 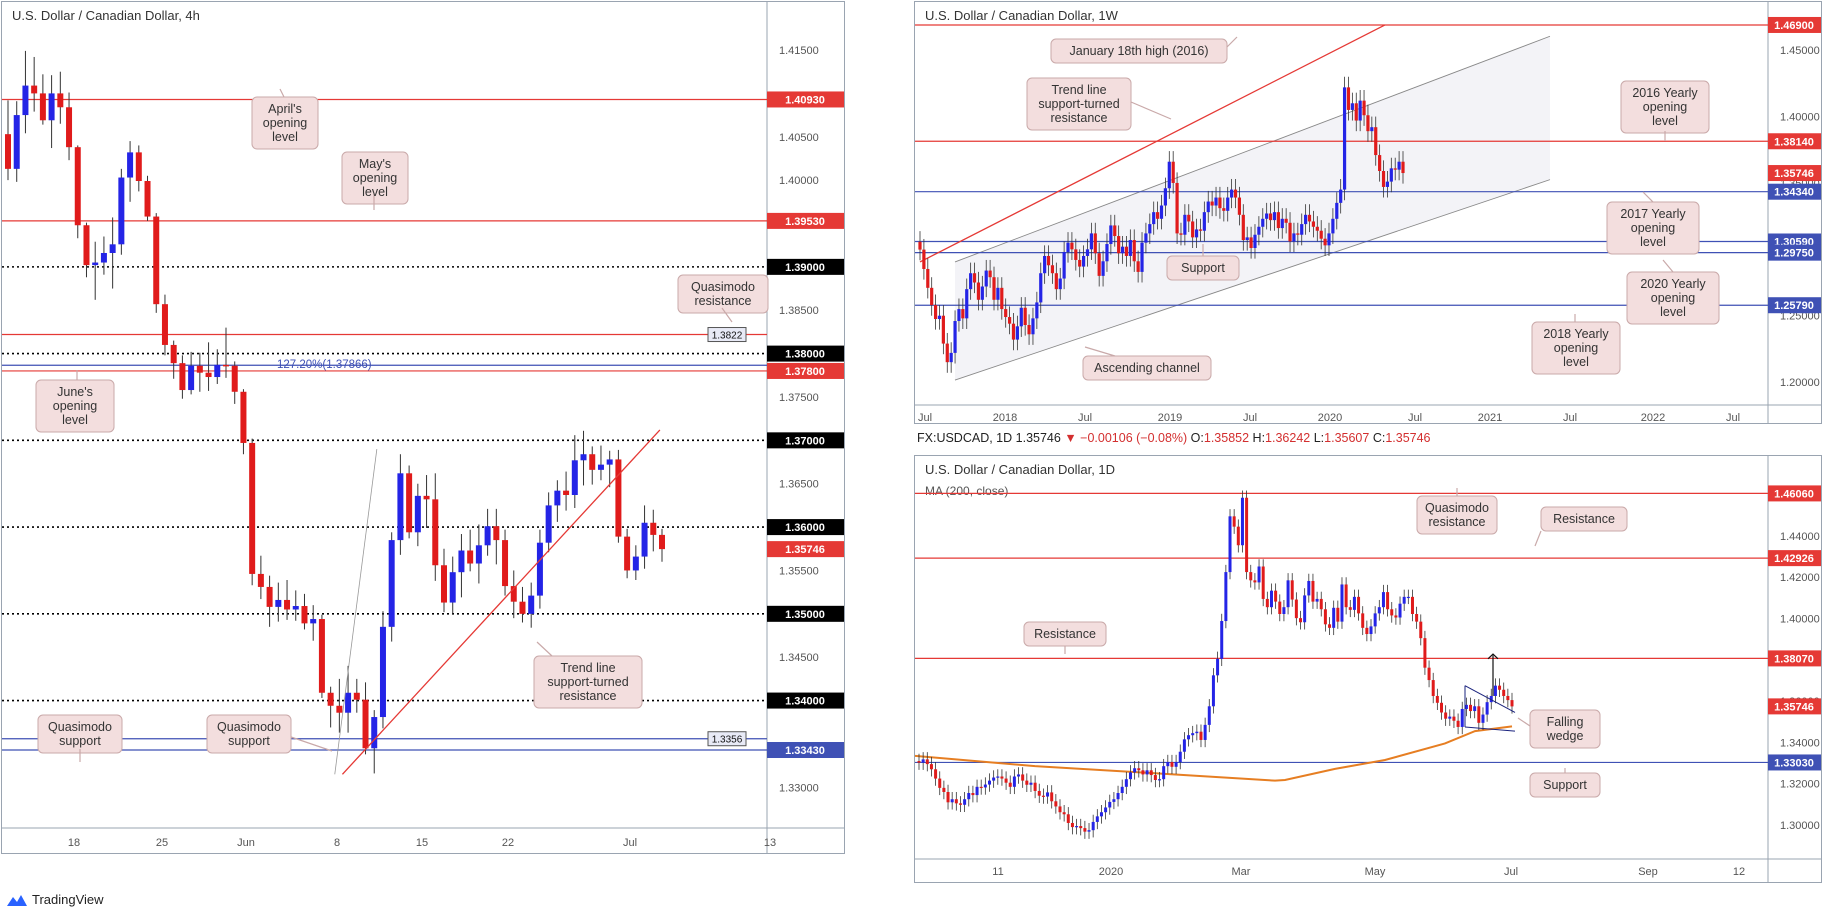 I want to click on callout-mays-opening-text: level, so click(x=375, y=192).